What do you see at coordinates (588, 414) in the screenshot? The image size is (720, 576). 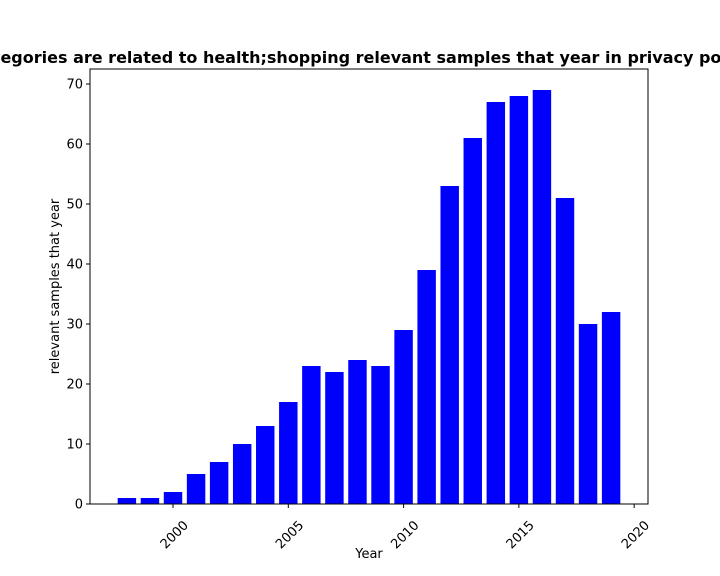 I see `bar-2018` at bounding box center [588, 414].